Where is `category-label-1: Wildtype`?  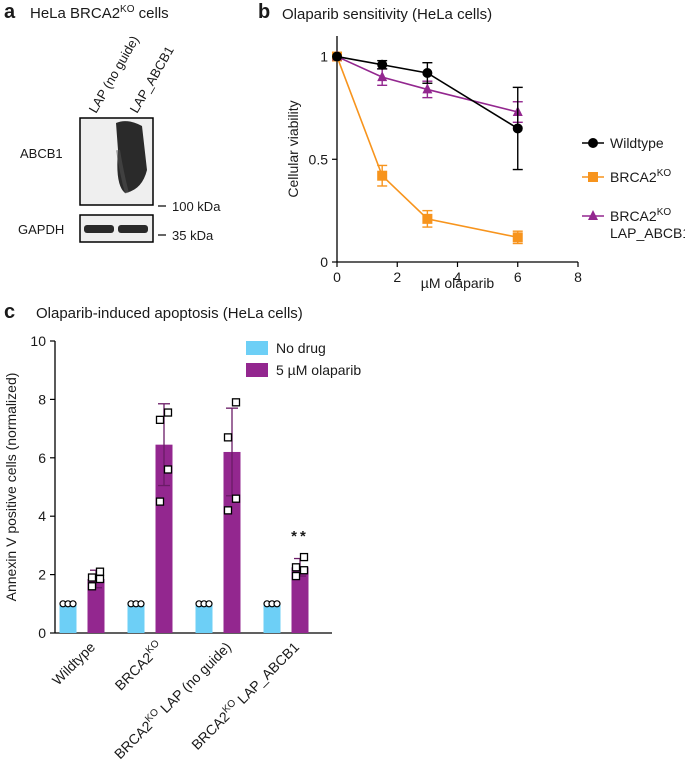
category-label-1: Wildtype is located at coordinates (73, 663).